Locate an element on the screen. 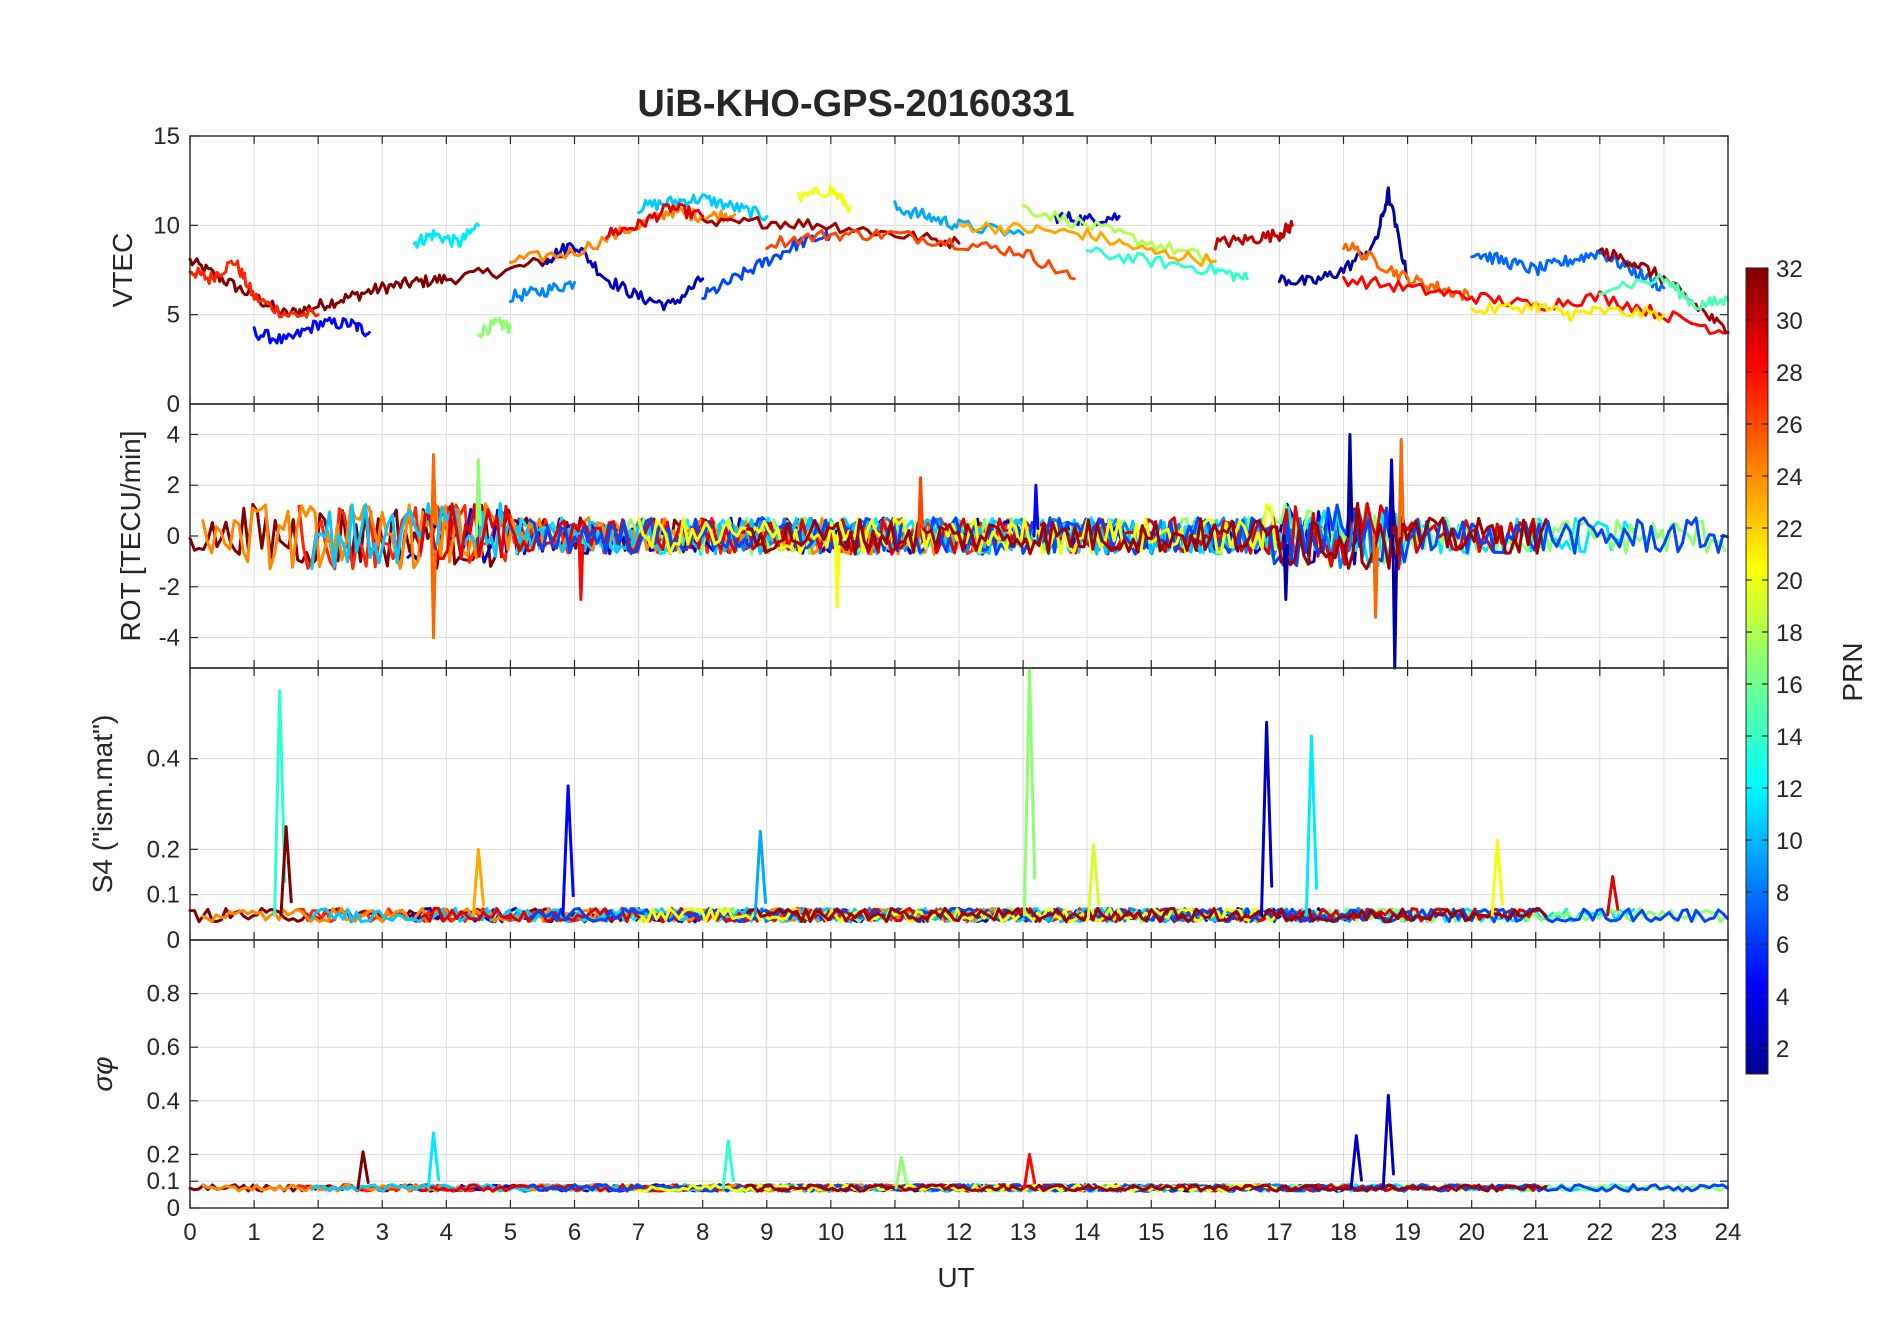 The height and width of the screenshot is (1330, 1902). x-tick-label: 1 is located at coordinates (253, 1232).